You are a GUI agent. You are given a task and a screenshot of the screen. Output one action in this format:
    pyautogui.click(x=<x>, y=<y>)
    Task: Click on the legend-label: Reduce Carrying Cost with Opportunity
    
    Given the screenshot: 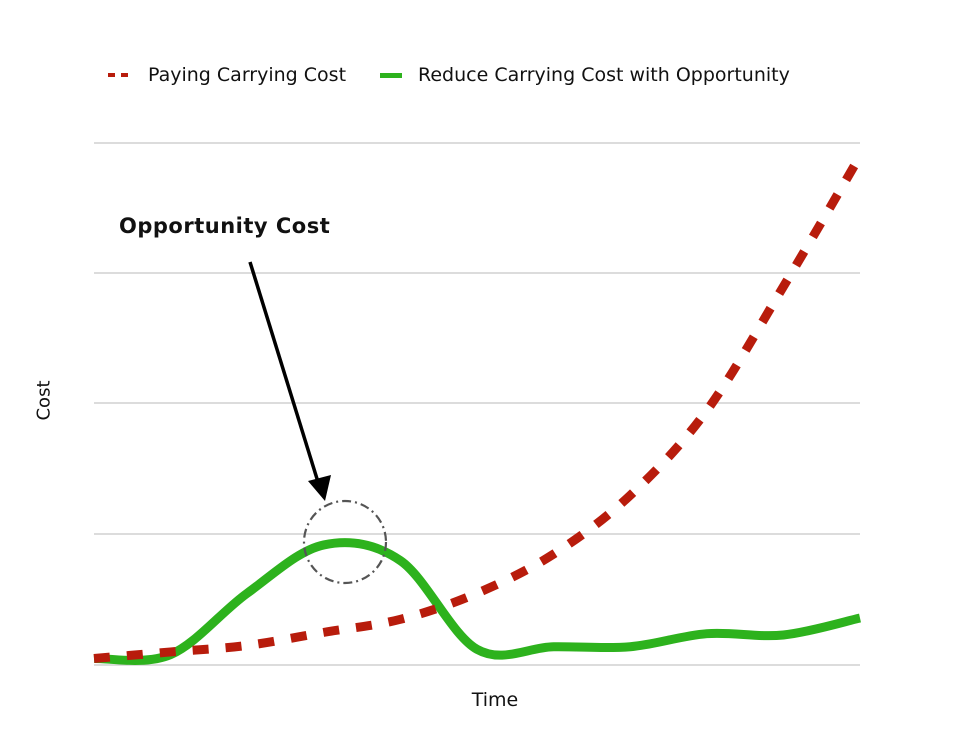 What is the action you would take?
    pyautogui.click(x=604, y=75)
    